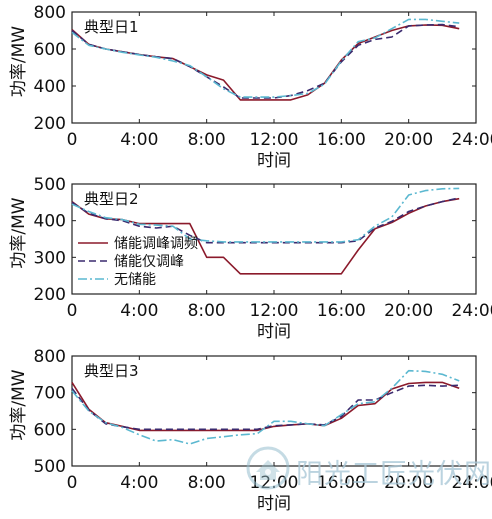 This screenshot has height=519, width=492. What do you see at coordinates (111, 27) in the screenshot?
I see `panel-title: 典型日1` at bounding box center [111, 27].